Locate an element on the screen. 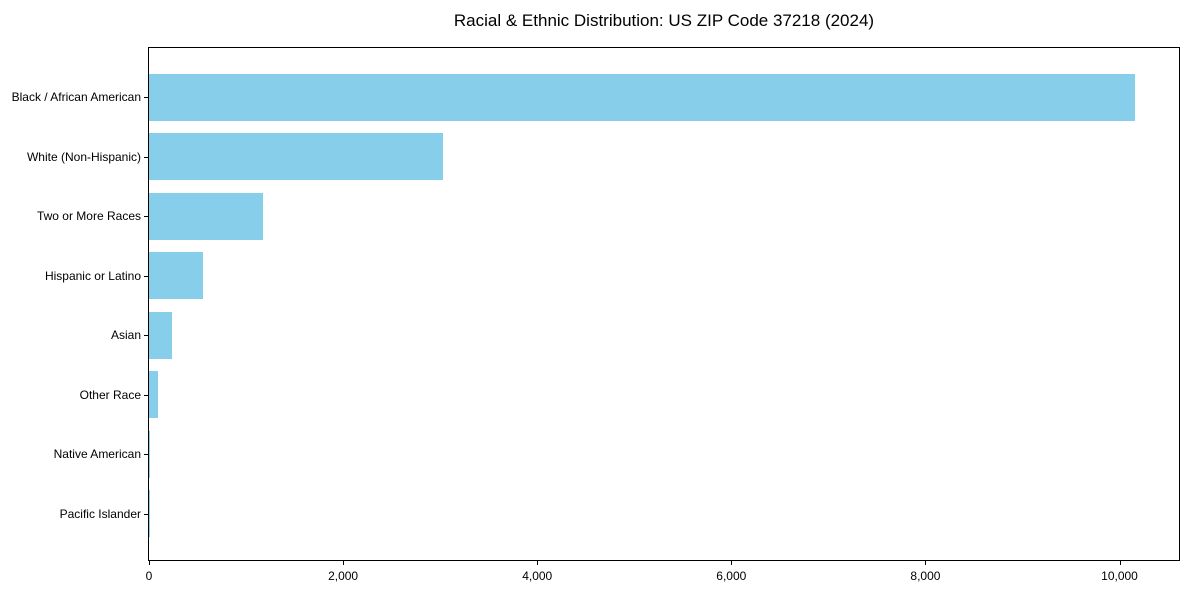  y-tick-label: Two or More Races is located at coordinates (88, 216).